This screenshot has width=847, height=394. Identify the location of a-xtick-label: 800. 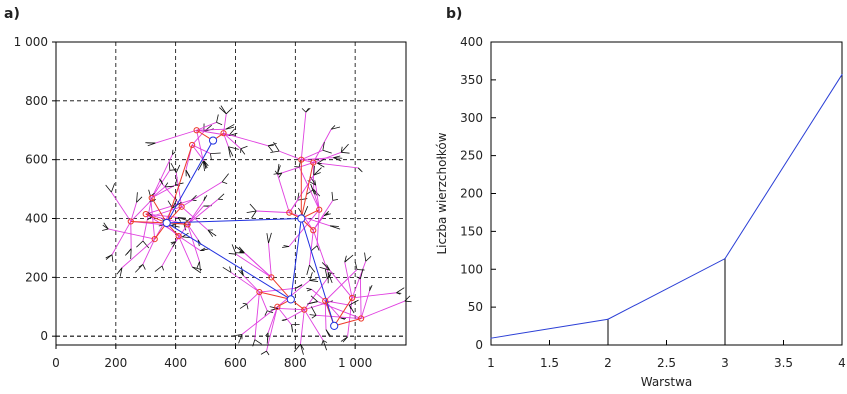
(295, 363).